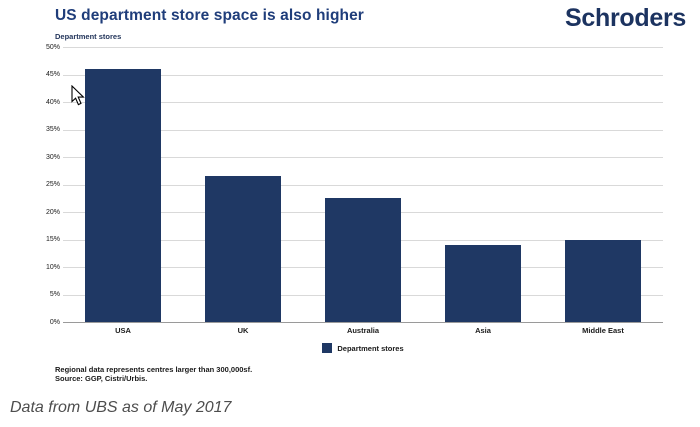 This screenshot has width=700, height=427. I want to click on bar-slot-usa, so click(123, 184).